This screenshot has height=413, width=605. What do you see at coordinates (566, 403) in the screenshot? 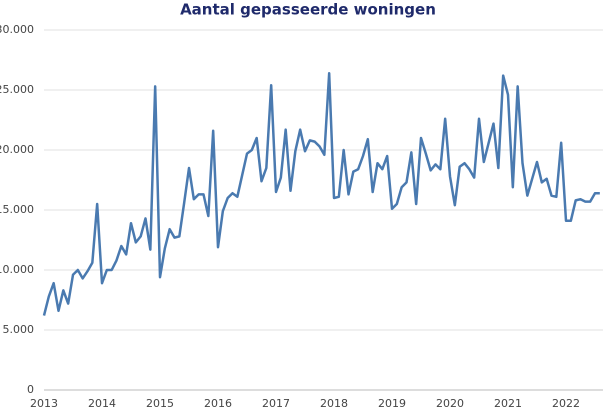
I see `x-tick-label: 2022` at bounding box center [566, 403].